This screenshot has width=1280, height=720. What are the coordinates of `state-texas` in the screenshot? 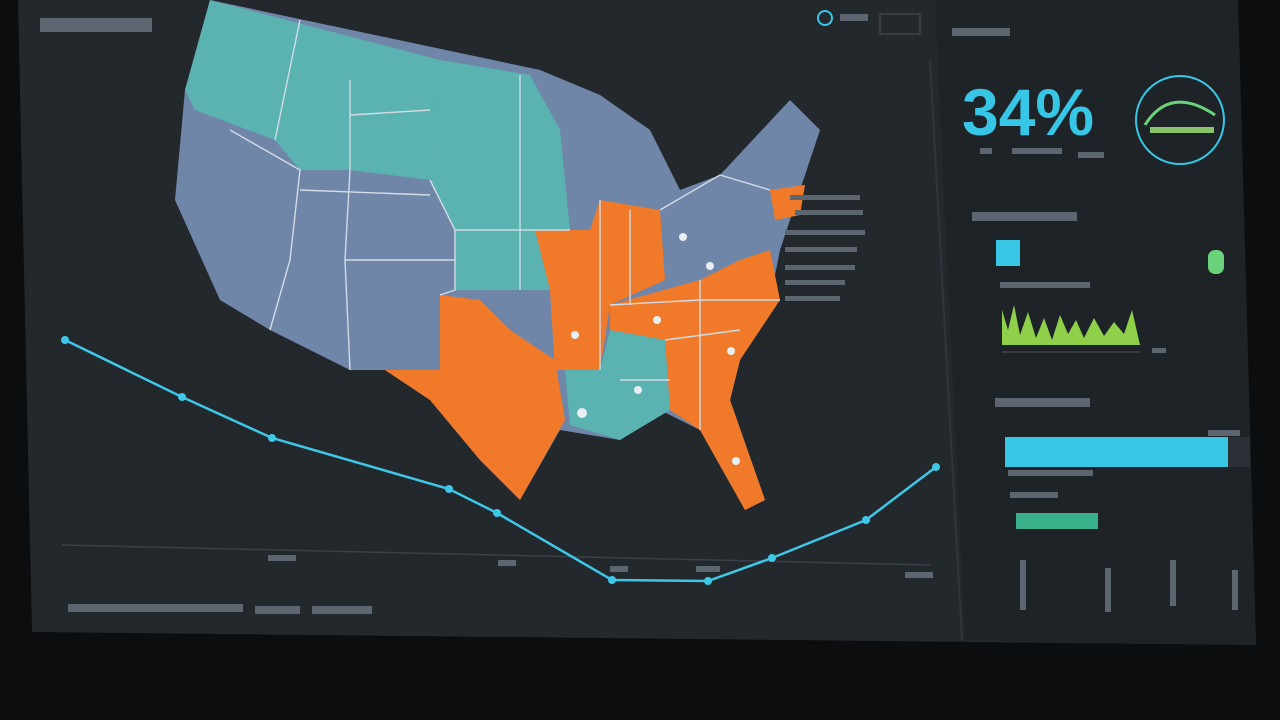 It's located at (475, 397).